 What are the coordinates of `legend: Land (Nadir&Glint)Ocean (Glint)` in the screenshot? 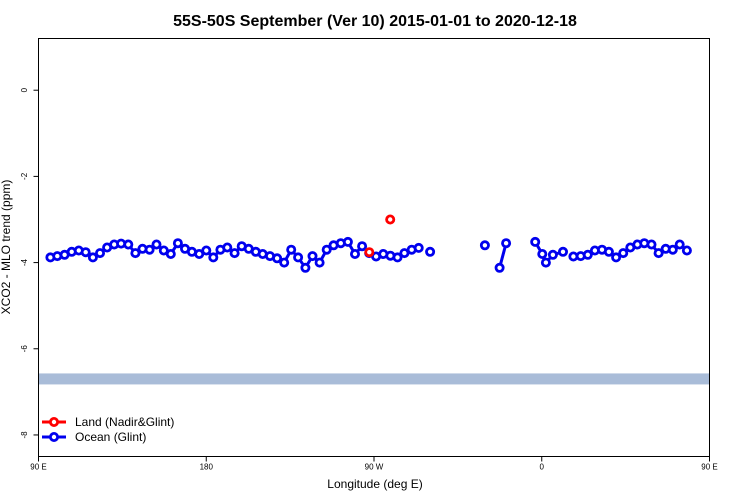 It's located at (108, 429).